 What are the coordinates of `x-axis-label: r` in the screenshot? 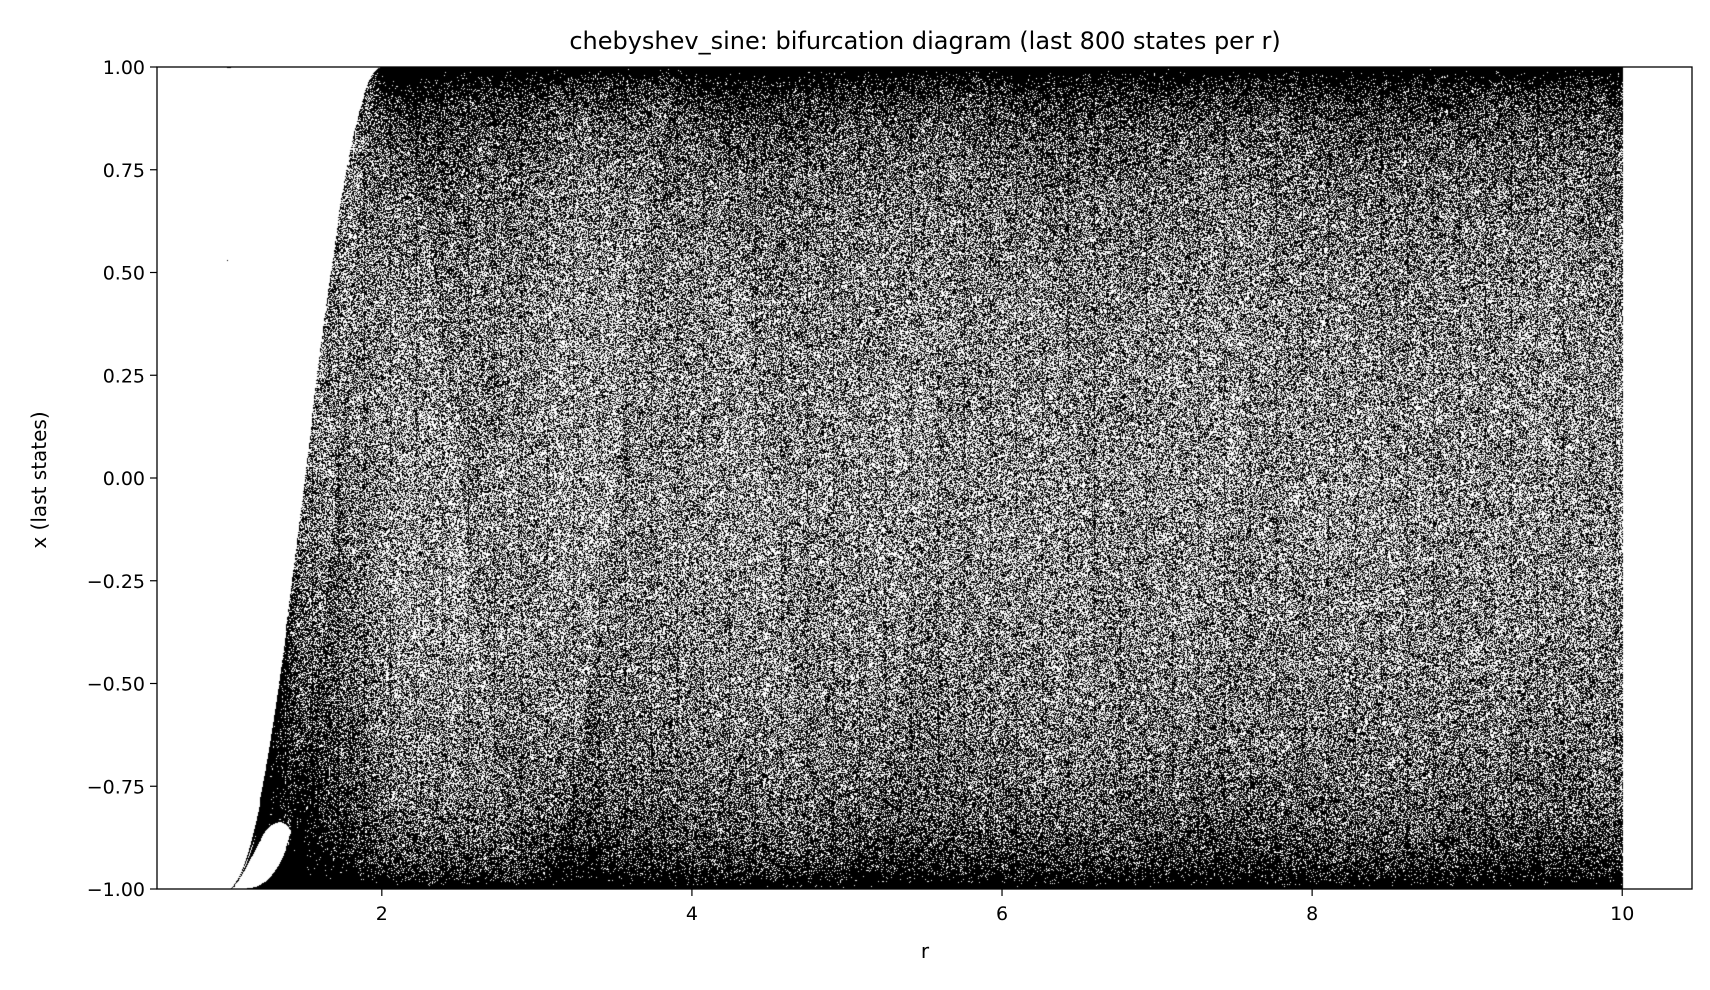 It's located at (925, 951).